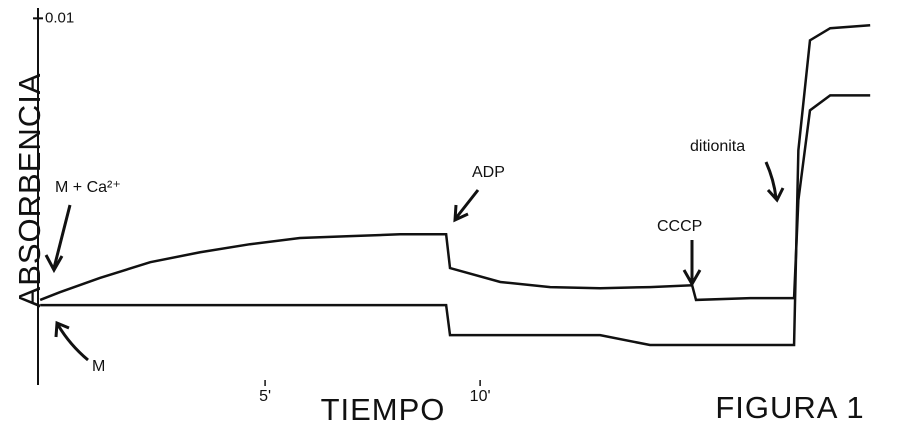  I want to click on x-tick-label: 5', so click(265, 396).